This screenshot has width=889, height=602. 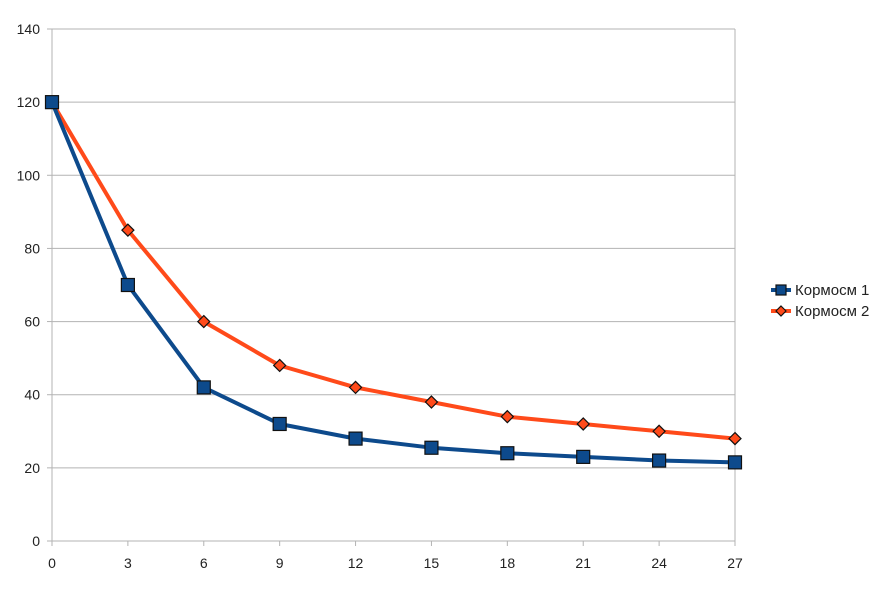 I want to click on y-tick-label: 0, so click(x=36, y=541).